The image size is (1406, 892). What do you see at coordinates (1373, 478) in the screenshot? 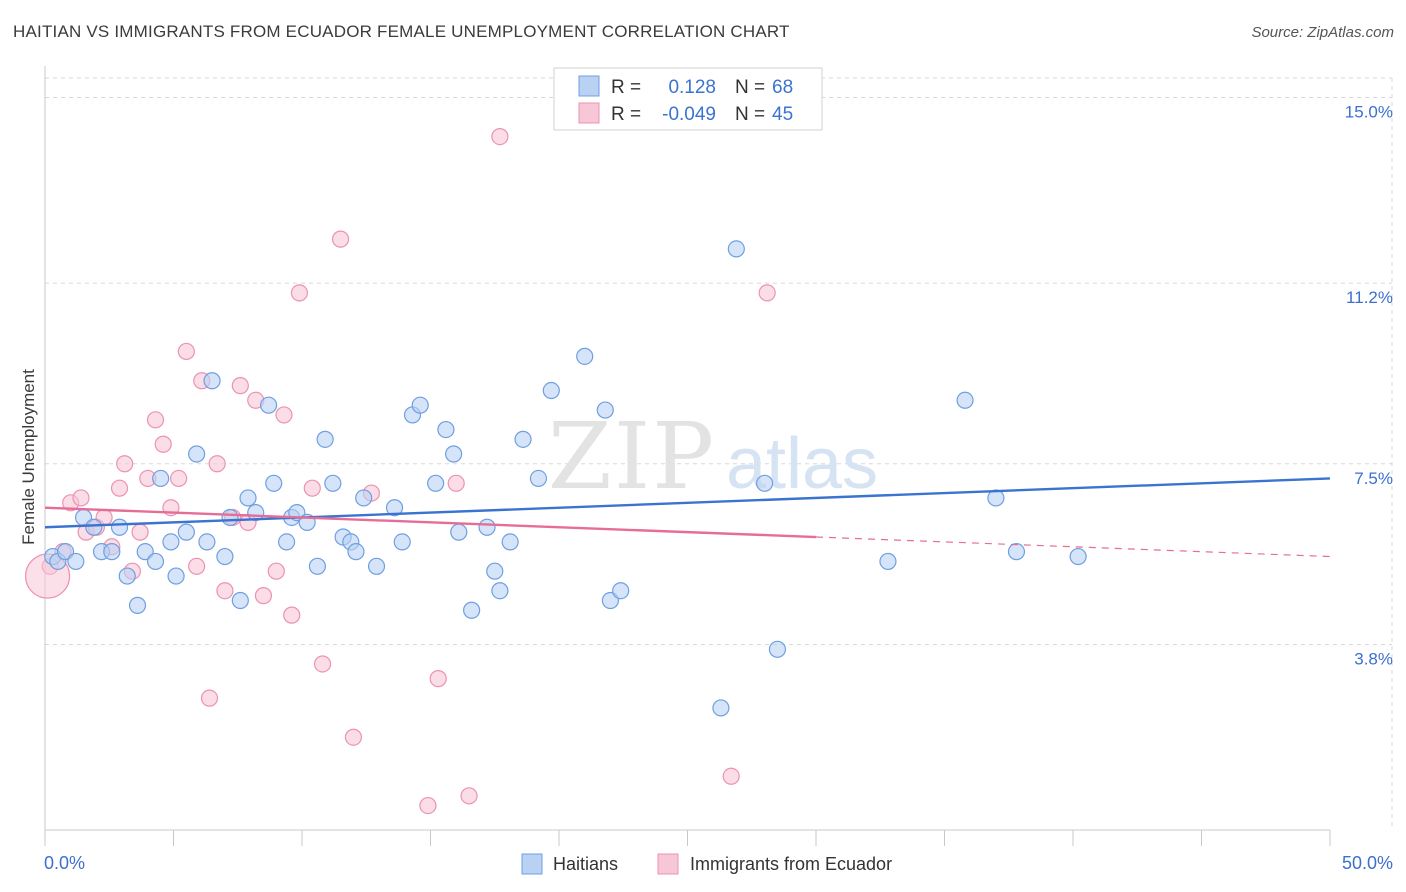
I see `y-tick-label: 7.5%` at bounding box center [1373, 478].